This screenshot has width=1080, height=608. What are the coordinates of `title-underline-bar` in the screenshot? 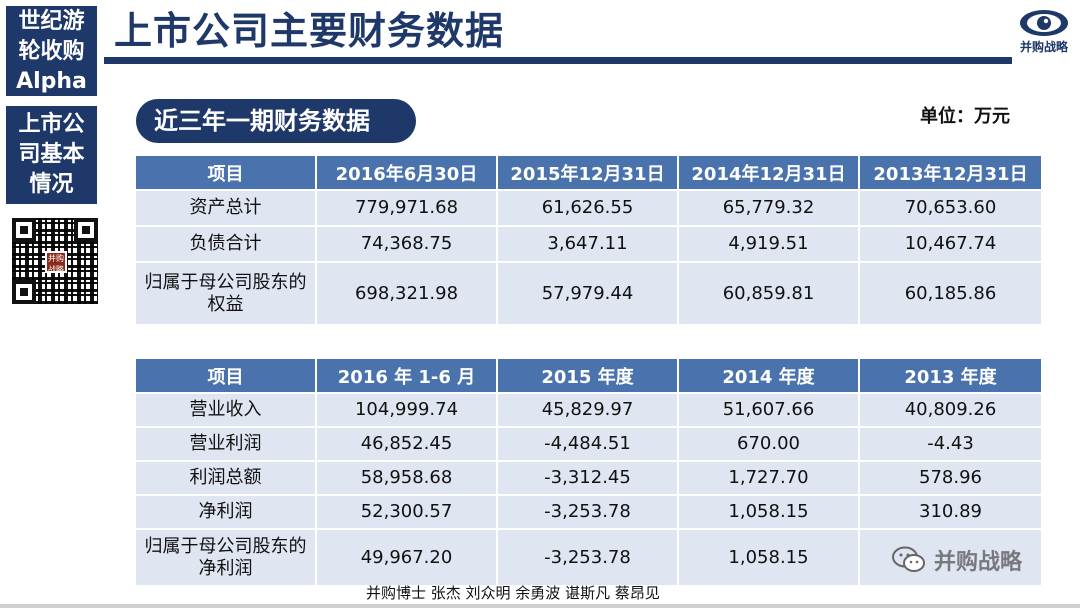 It's located at (558, 60).